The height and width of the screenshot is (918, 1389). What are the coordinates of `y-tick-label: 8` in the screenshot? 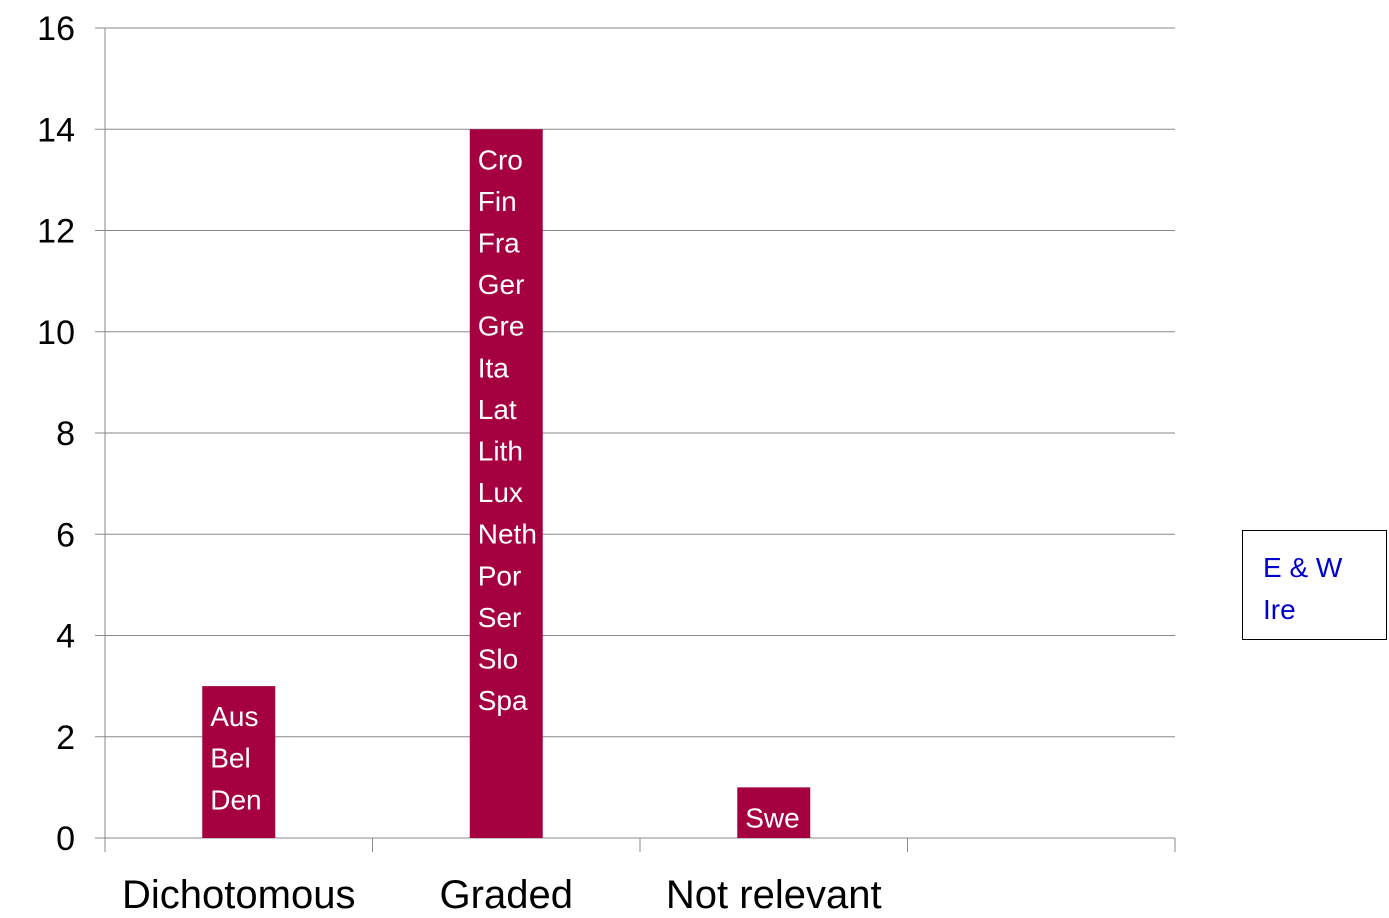 It's located at (65, 434).